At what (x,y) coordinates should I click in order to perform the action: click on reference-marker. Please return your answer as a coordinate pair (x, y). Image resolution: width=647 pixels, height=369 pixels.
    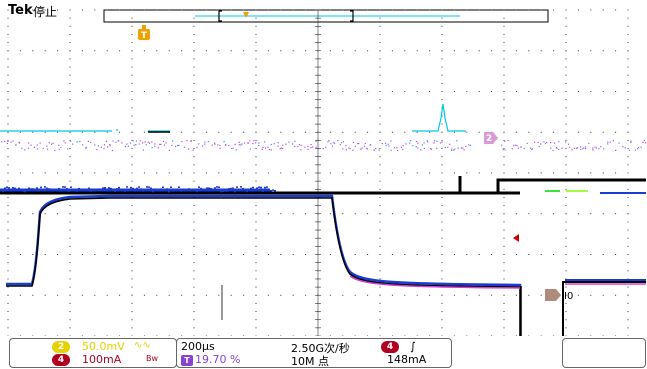
    Looking at the image, I should click on (553, 295).